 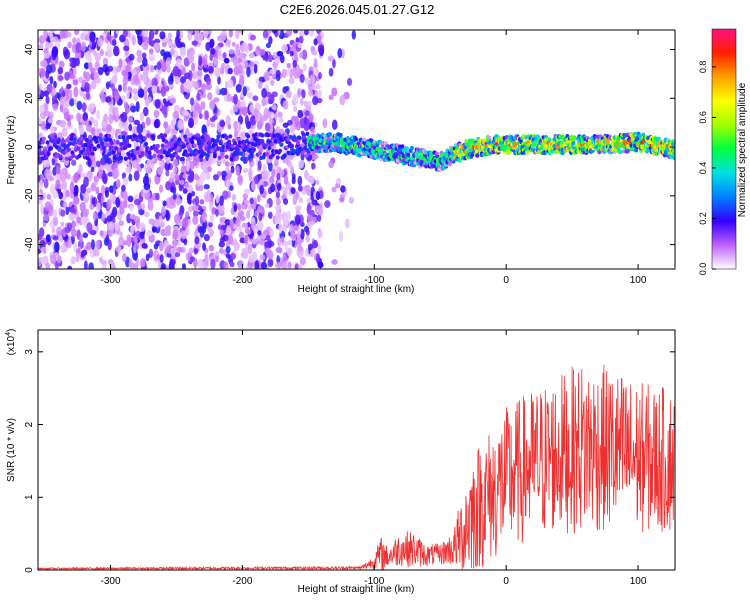 What do you see at coordinates (356, 589) in the screenshot?
I see `bottom-xlabel: Height of straight line (km)` at bounding box center [356, 589].